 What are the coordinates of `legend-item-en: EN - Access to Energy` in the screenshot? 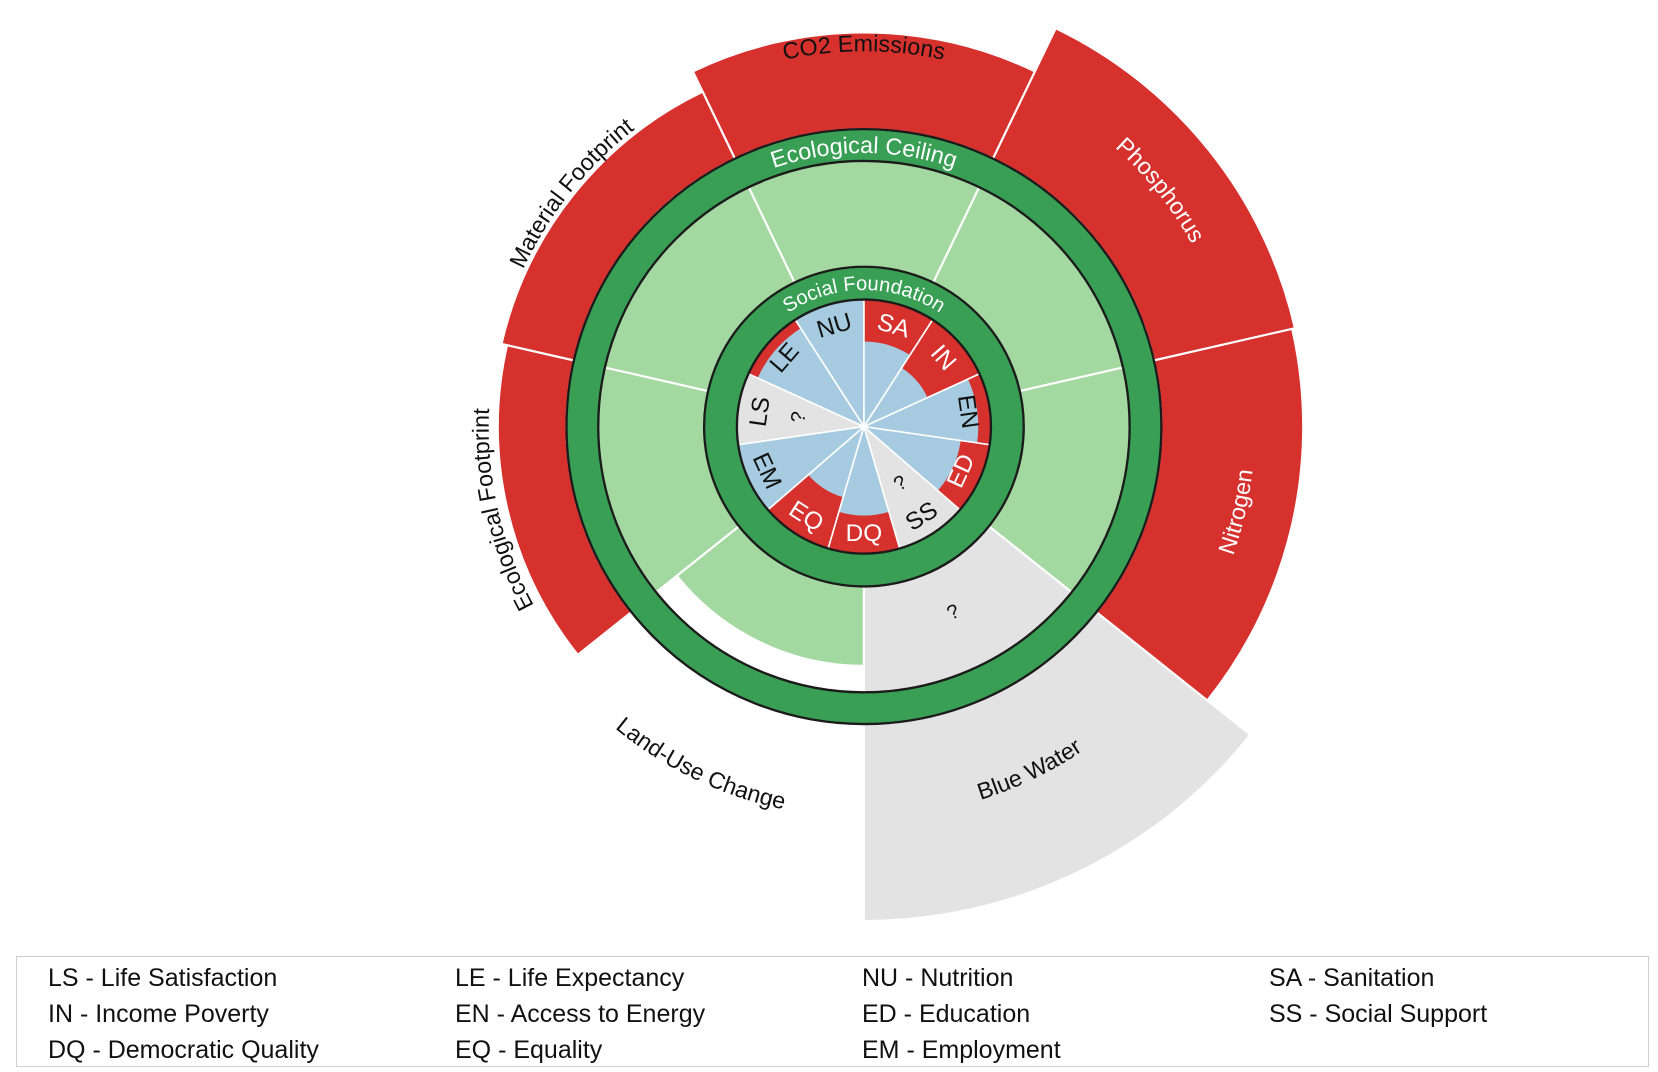 It's located at (580, 1014).